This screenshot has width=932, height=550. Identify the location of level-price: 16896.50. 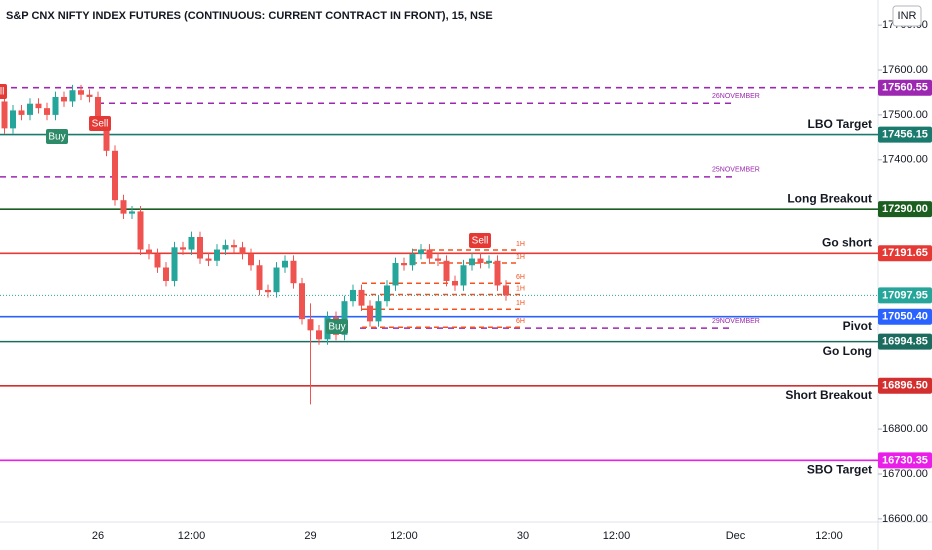
(905, 386).